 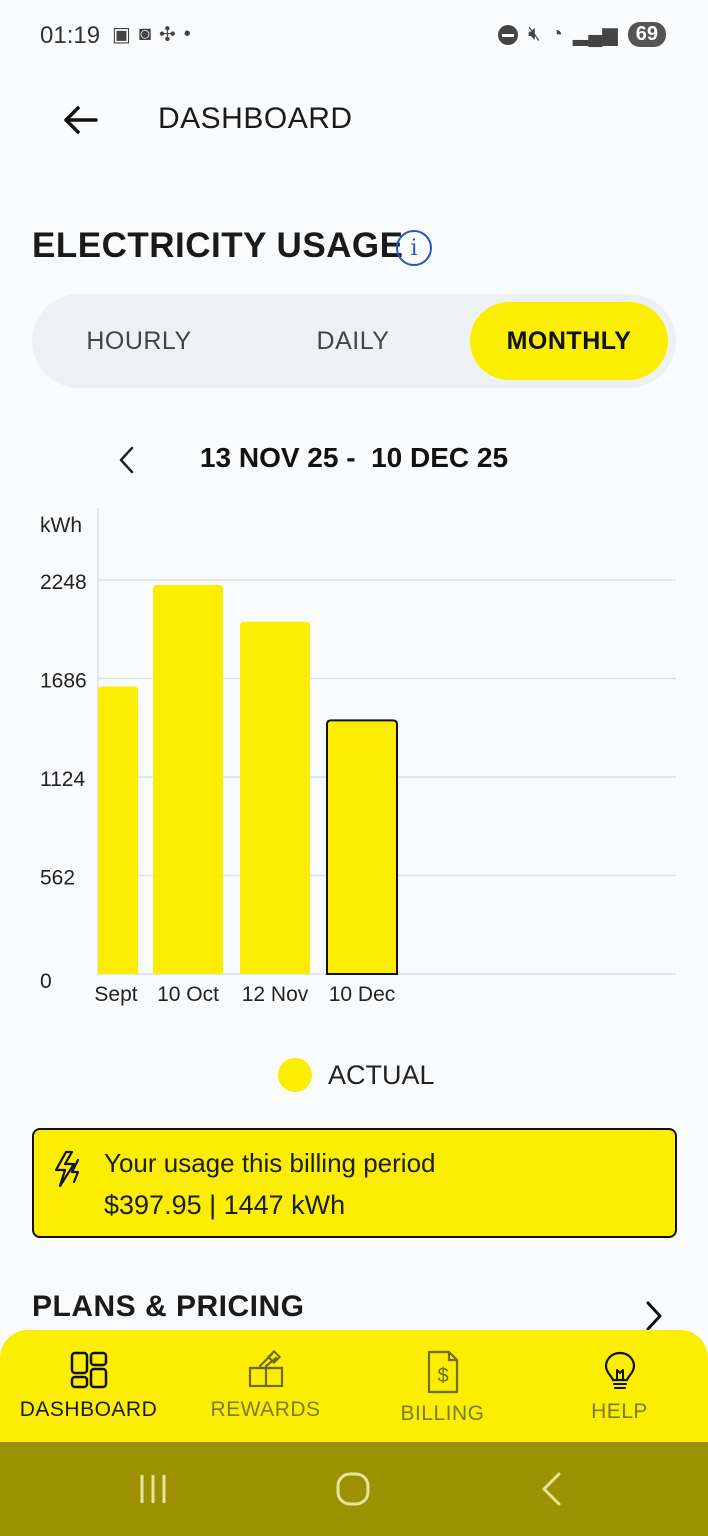 I want to click on nav-label: HELP, so click(x=619, y=1411).